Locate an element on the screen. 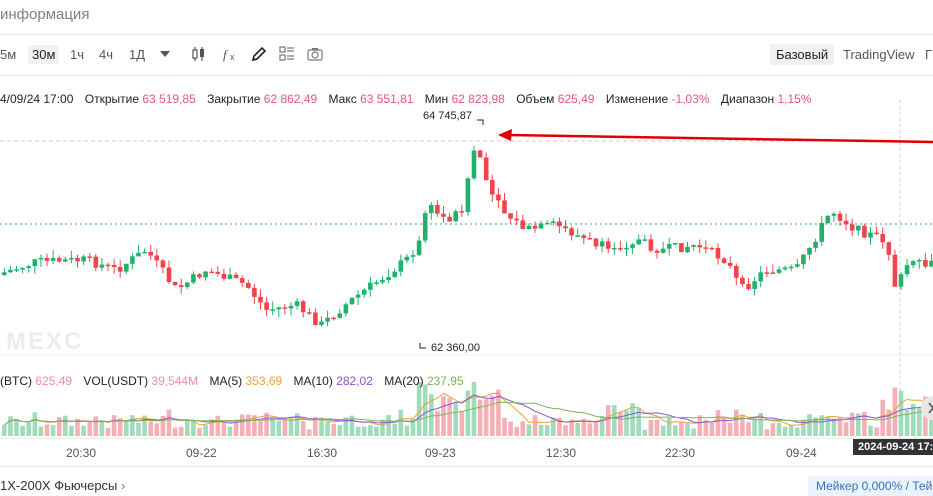  btc-label: (BTC) is located at coordinates (16, 381).